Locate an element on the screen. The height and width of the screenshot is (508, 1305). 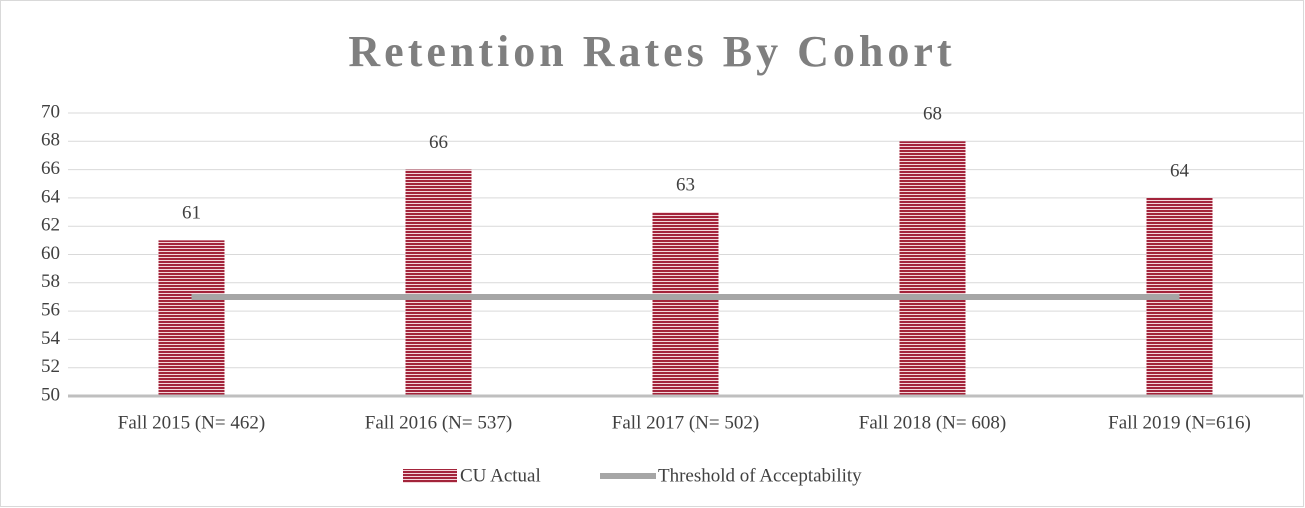
chart-title: Retention Rates By Cohort is located at coordinates (651, 51).